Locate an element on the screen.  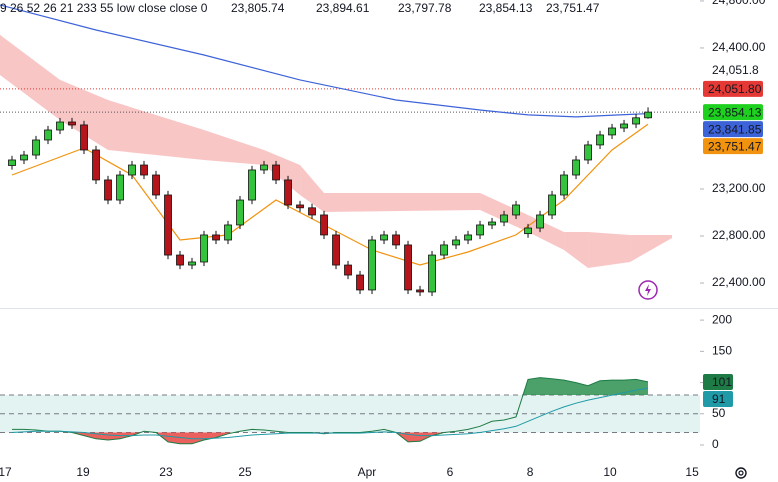
oscillator-line is located at coordinates (330, 413).